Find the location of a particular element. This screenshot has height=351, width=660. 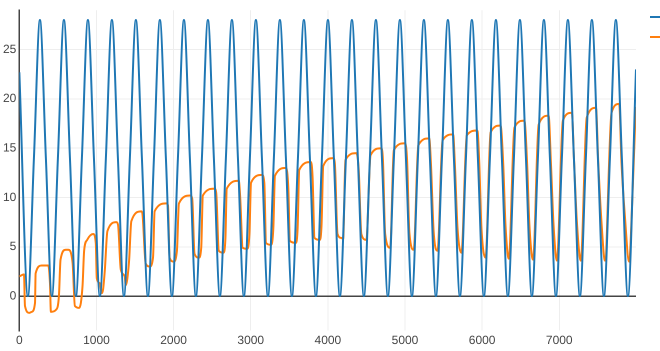

y-tick-label: 25 is located at coordinates (9, 49).